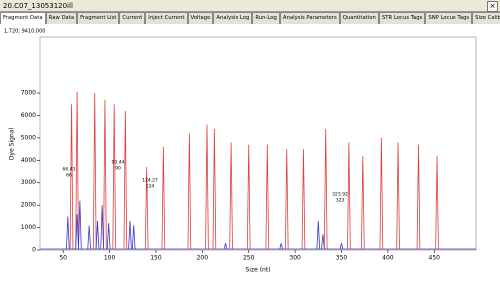 This screenshot has height=281, width=500. What do you see at coordinates (266, 18) in the screenshot?
I see `tab: Run-Log` at bounding box center [266, 18].